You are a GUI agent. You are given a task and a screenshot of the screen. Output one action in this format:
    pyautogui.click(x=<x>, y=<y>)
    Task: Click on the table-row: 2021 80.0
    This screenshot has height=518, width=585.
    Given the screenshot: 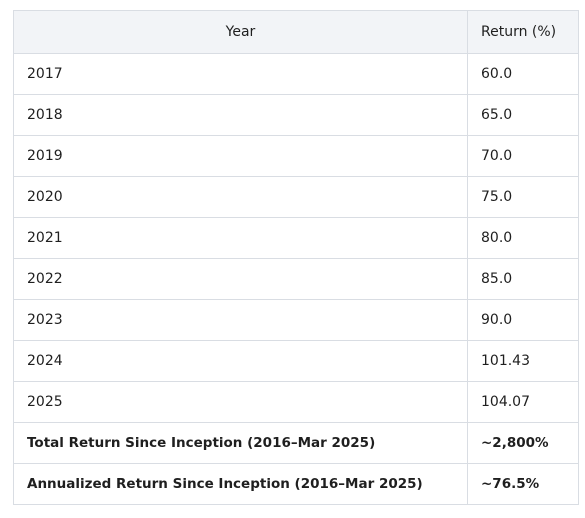 What is the action you would take?
    pyautogui.click(x=296, y=238)
    